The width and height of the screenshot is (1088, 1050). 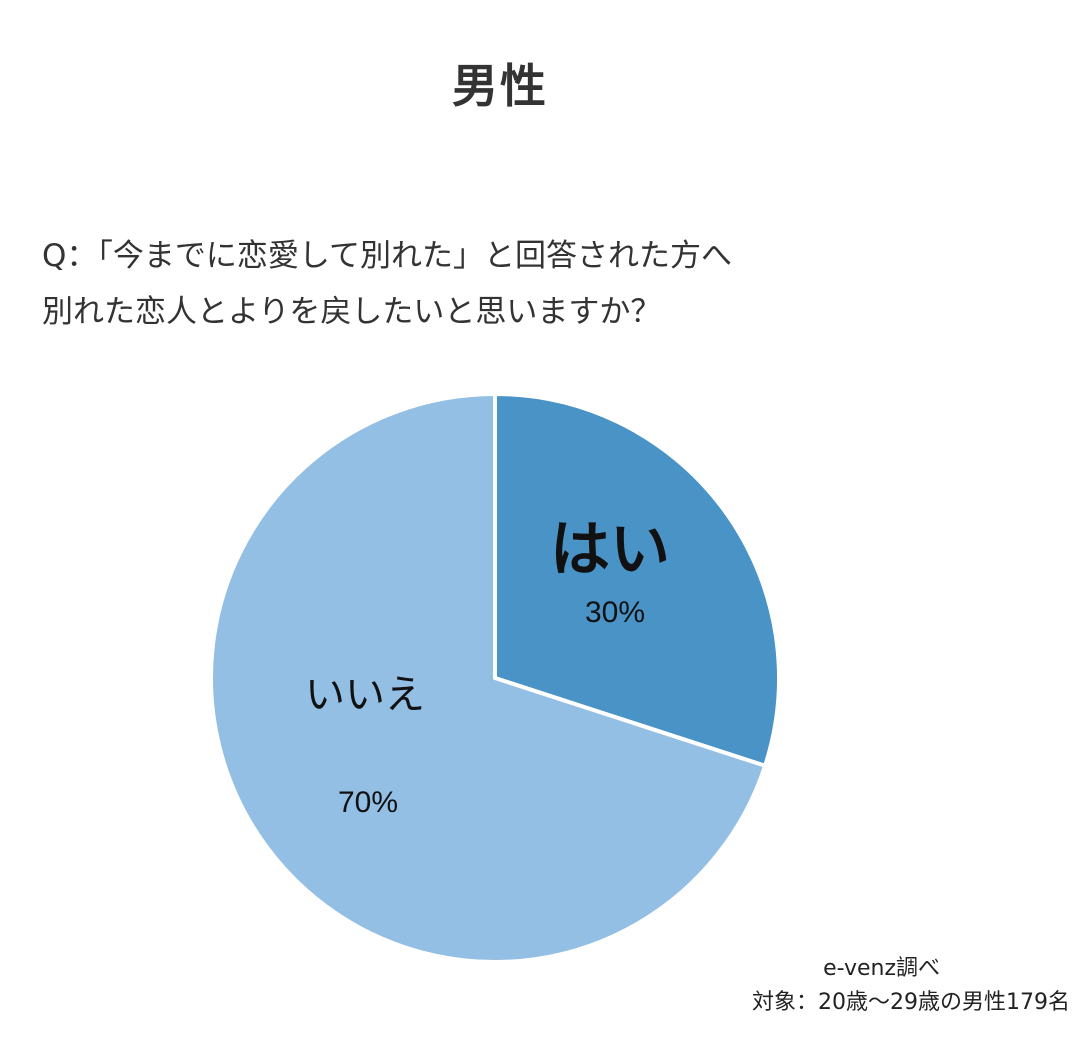 What do you see at coordinates (911, 1002) in the screenshot?
I see `credit-target: 対象：20歳〜29歳の男性179名` at bounding box center [911, 1002].